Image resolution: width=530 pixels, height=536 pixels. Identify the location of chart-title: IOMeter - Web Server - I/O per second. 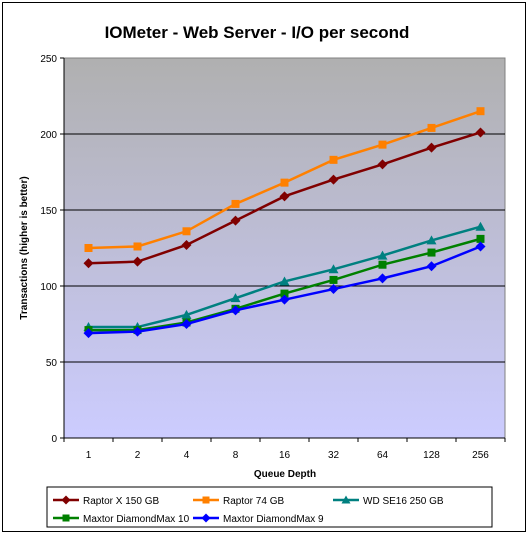
(257, 32).